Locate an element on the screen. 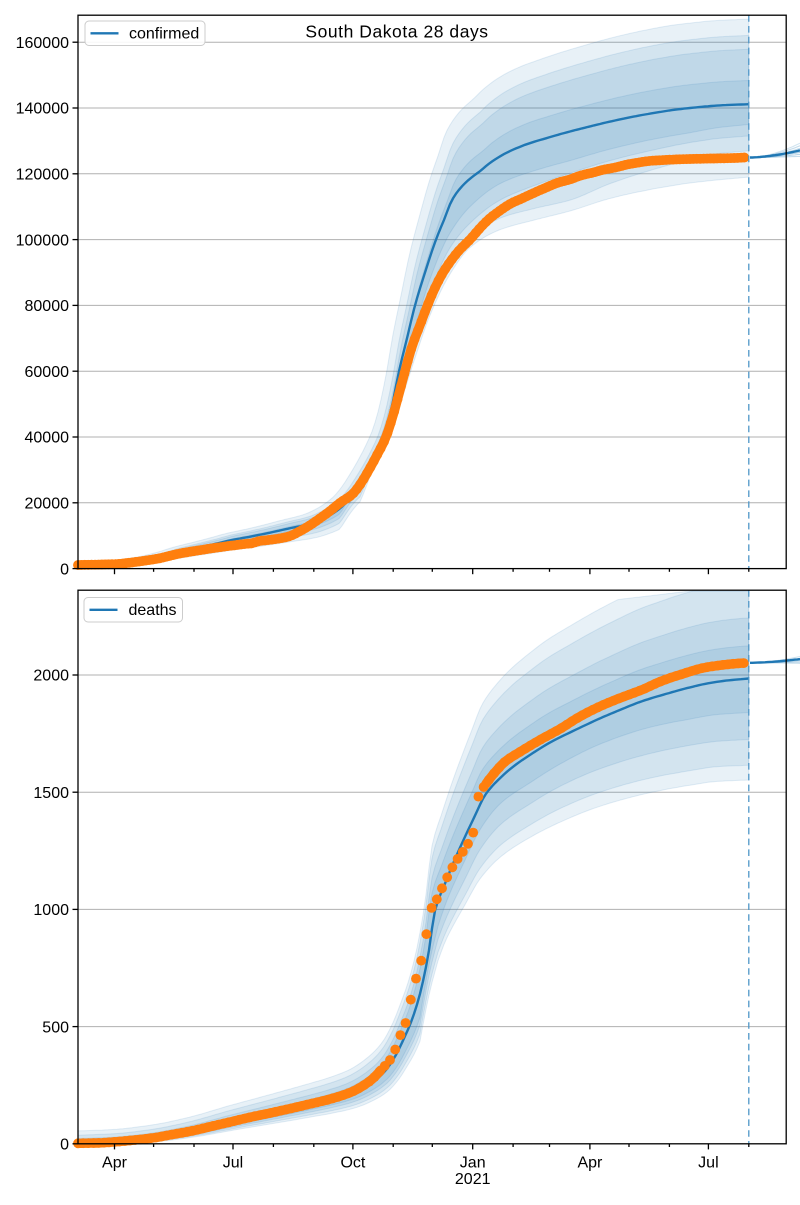 The height and width of the screenshot is (1205, 800). svg-text: 500 is located at coordinates (55, 1027).